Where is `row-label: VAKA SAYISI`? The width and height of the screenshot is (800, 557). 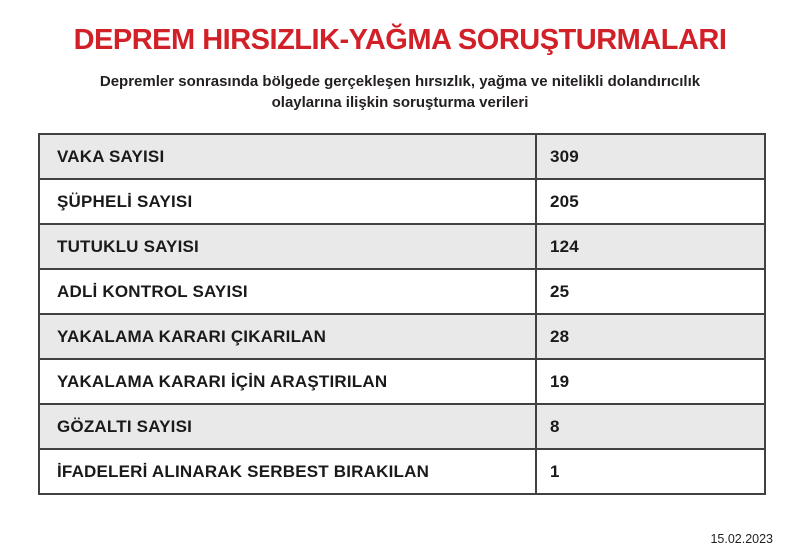
row-label: VAKA SAYISI is located at coordinates (287, 156).